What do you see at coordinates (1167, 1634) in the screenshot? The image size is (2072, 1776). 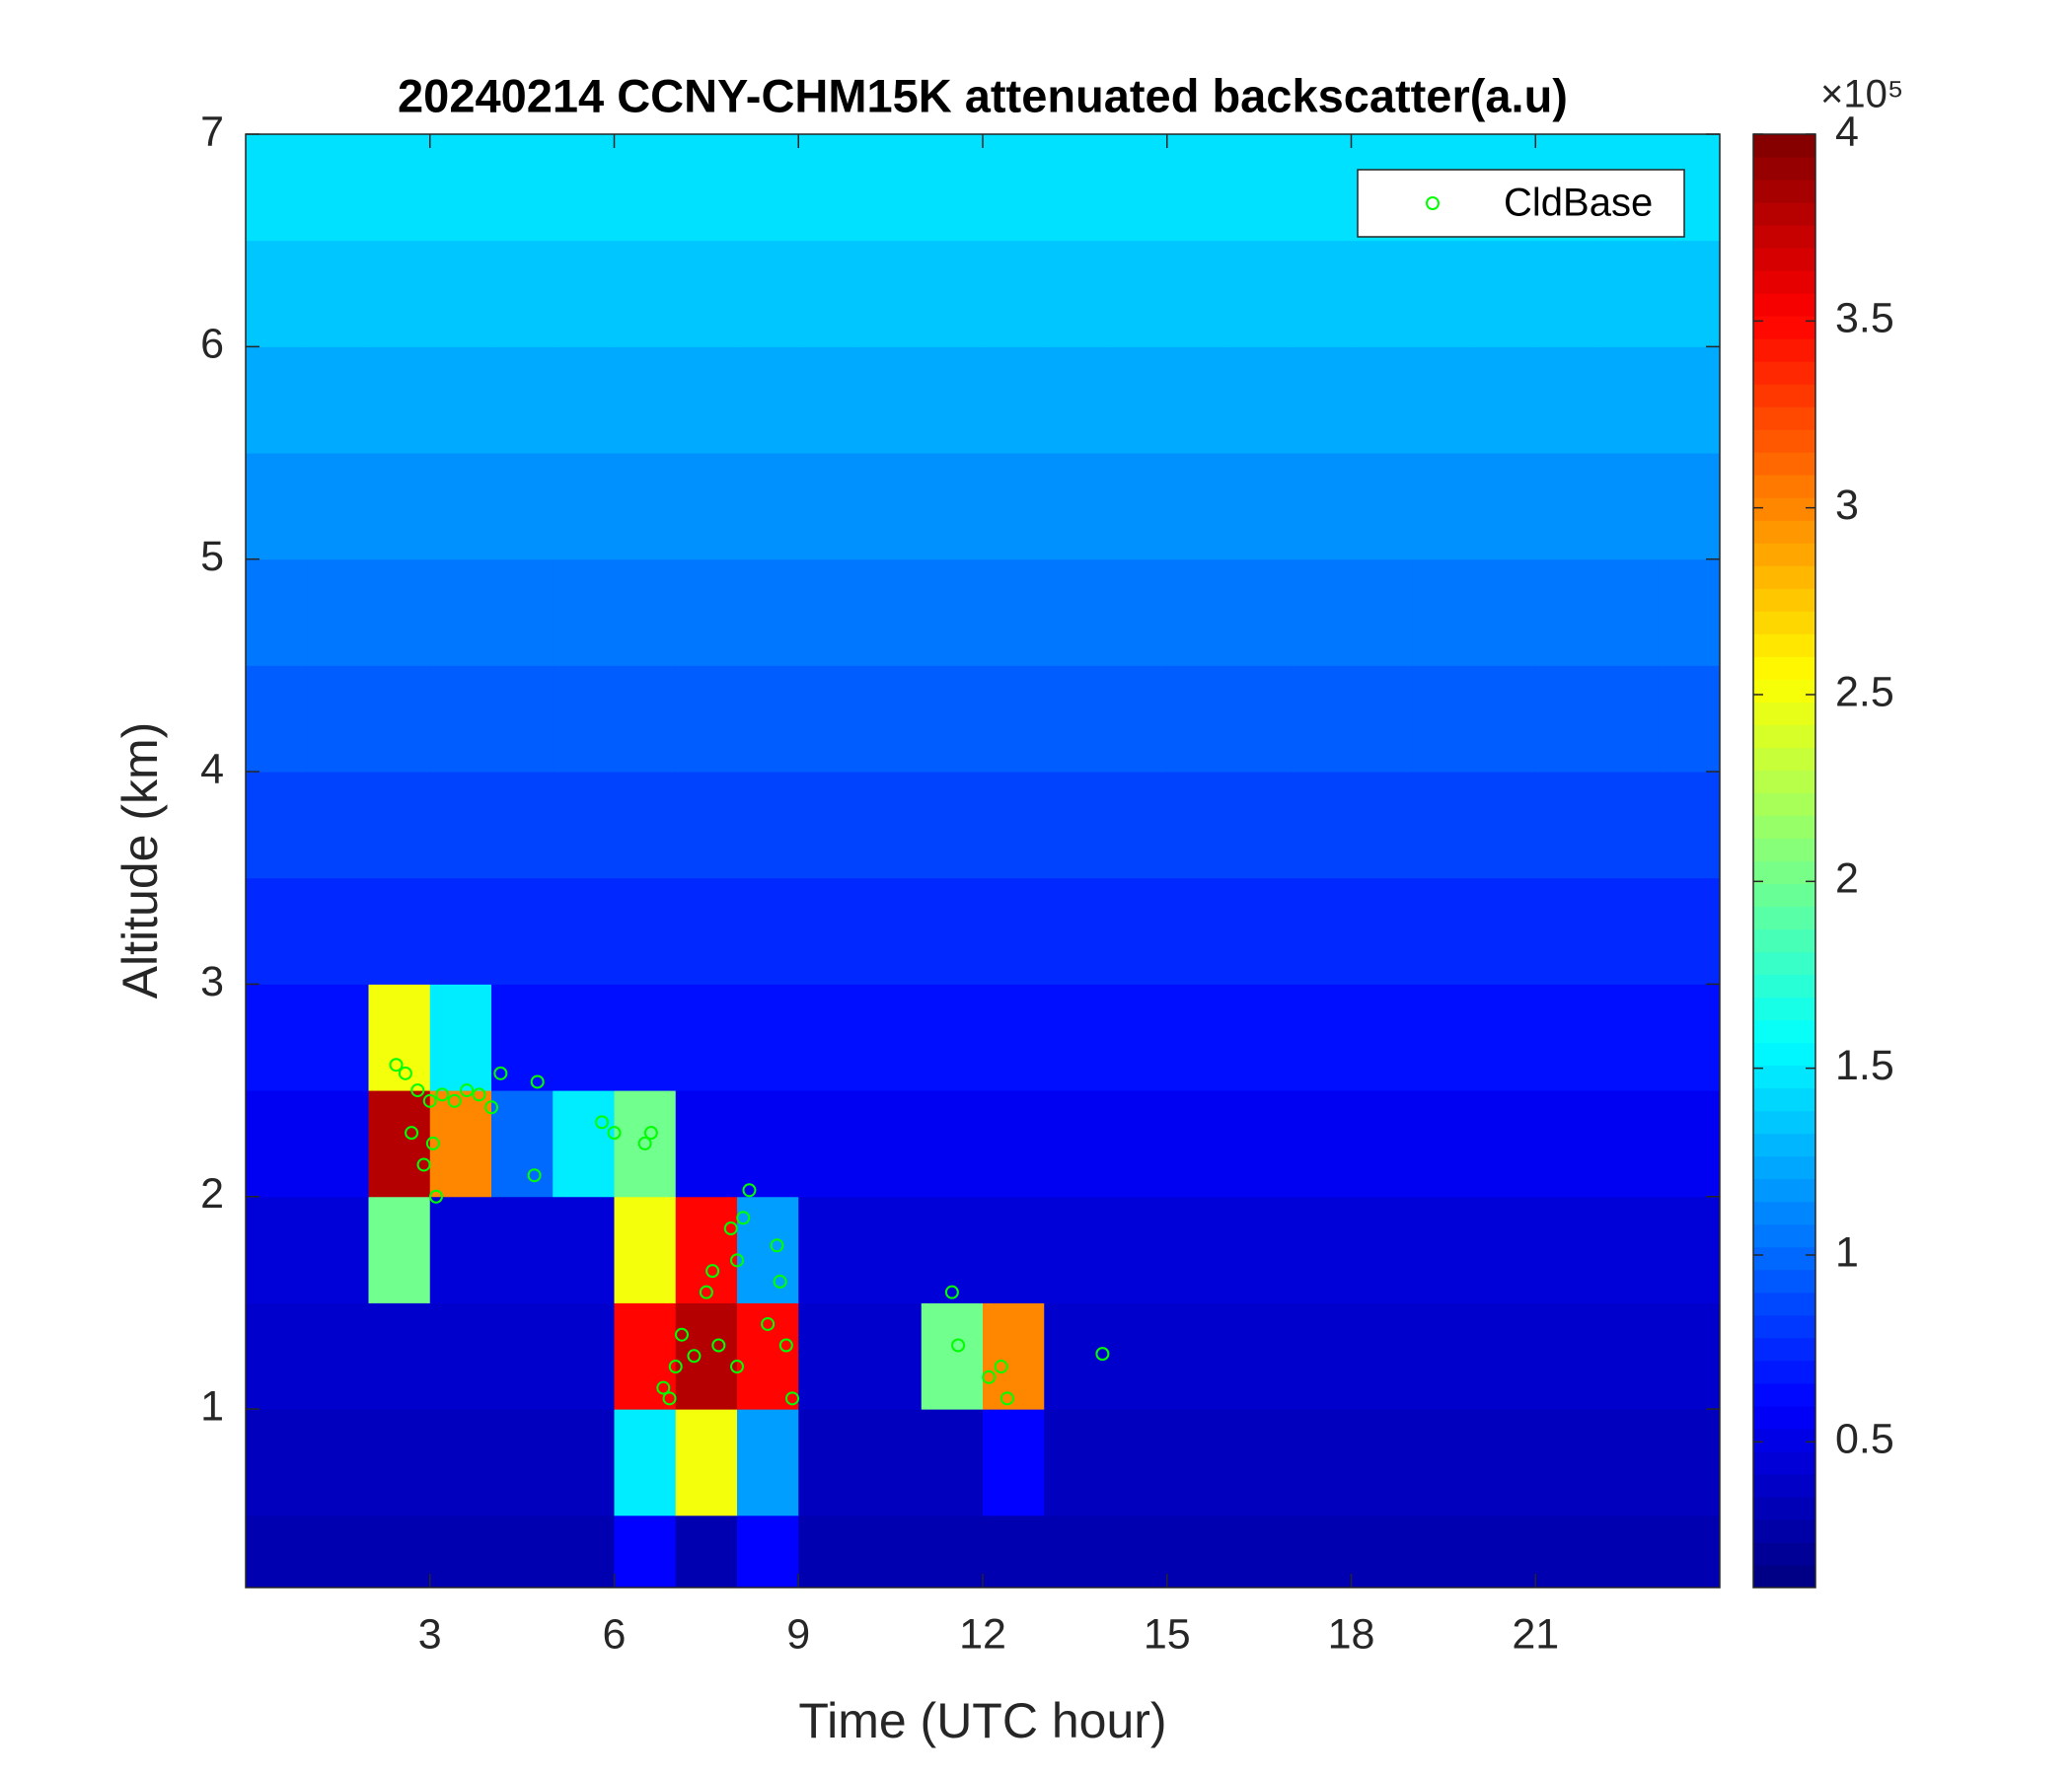 I see `x-tick-label: 15` at bounding box center [1167, 1634].